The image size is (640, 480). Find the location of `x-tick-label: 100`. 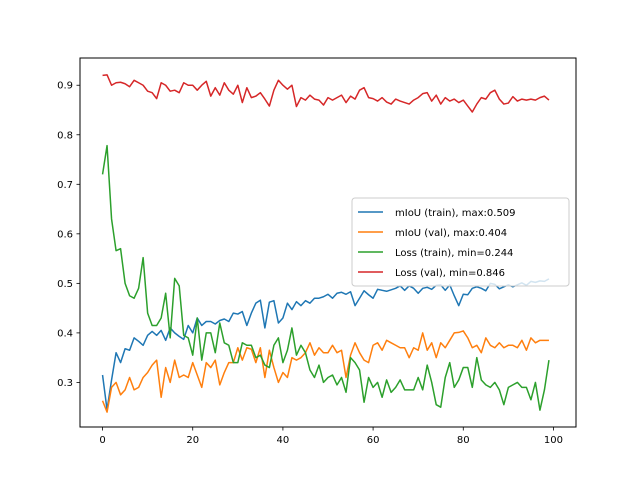

x-tick-label: 100 is located at coordinates (553, 440).